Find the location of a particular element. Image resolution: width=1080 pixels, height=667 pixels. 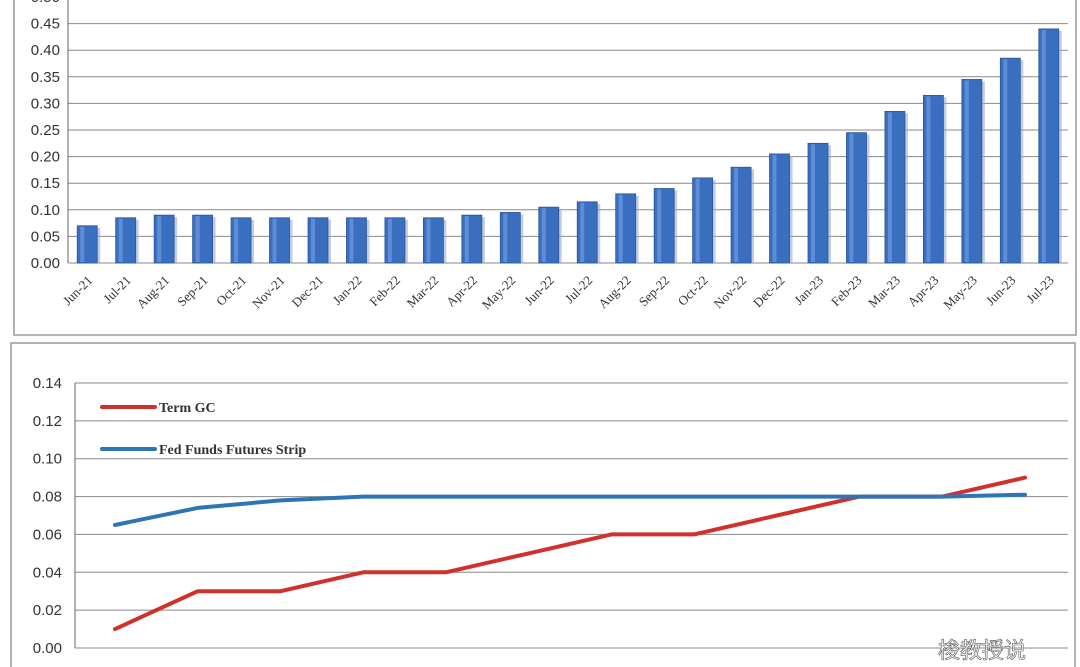

y-tick-label: 0.05 is located at coordinates (45, 236).